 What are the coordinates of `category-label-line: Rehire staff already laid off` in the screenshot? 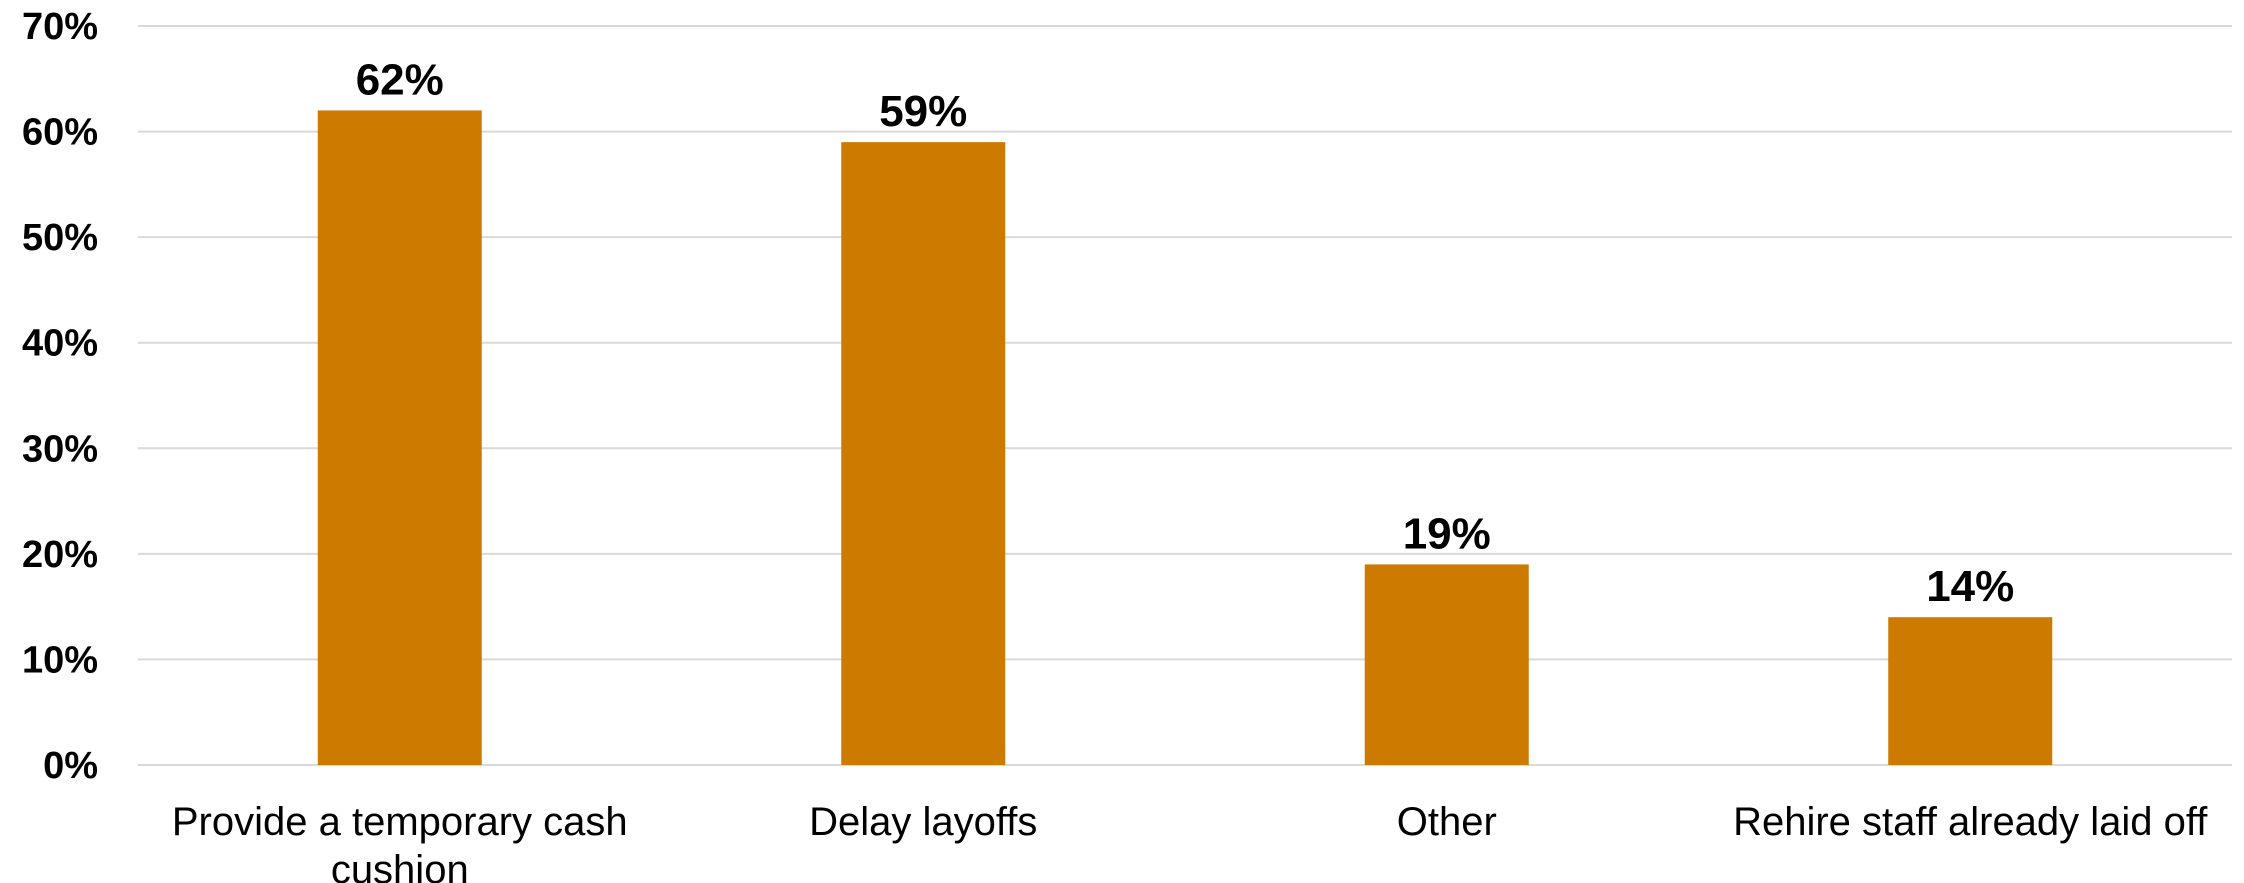 It's located at (1970, 822).